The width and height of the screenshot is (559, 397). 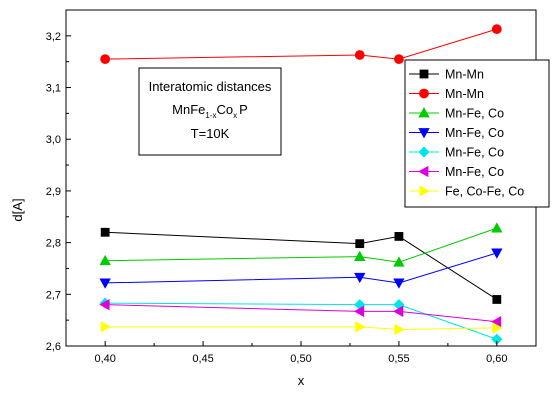 What do you see at coordinates (53, 192) in the screenshot?
I see `y-tick-label: 2,9` at bounding box center [53, 192].